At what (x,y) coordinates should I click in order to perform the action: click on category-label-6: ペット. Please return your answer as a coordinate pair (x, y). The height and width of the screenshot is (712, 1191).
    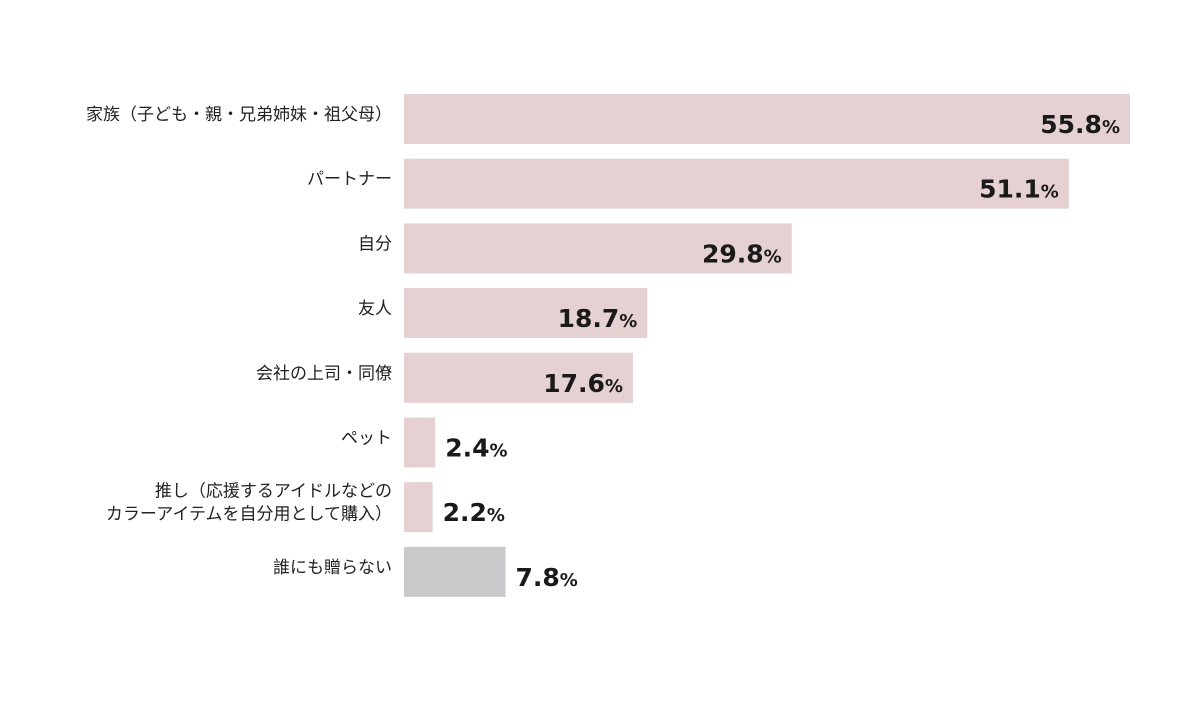
    Looking at the image, I should click on (366, 439).